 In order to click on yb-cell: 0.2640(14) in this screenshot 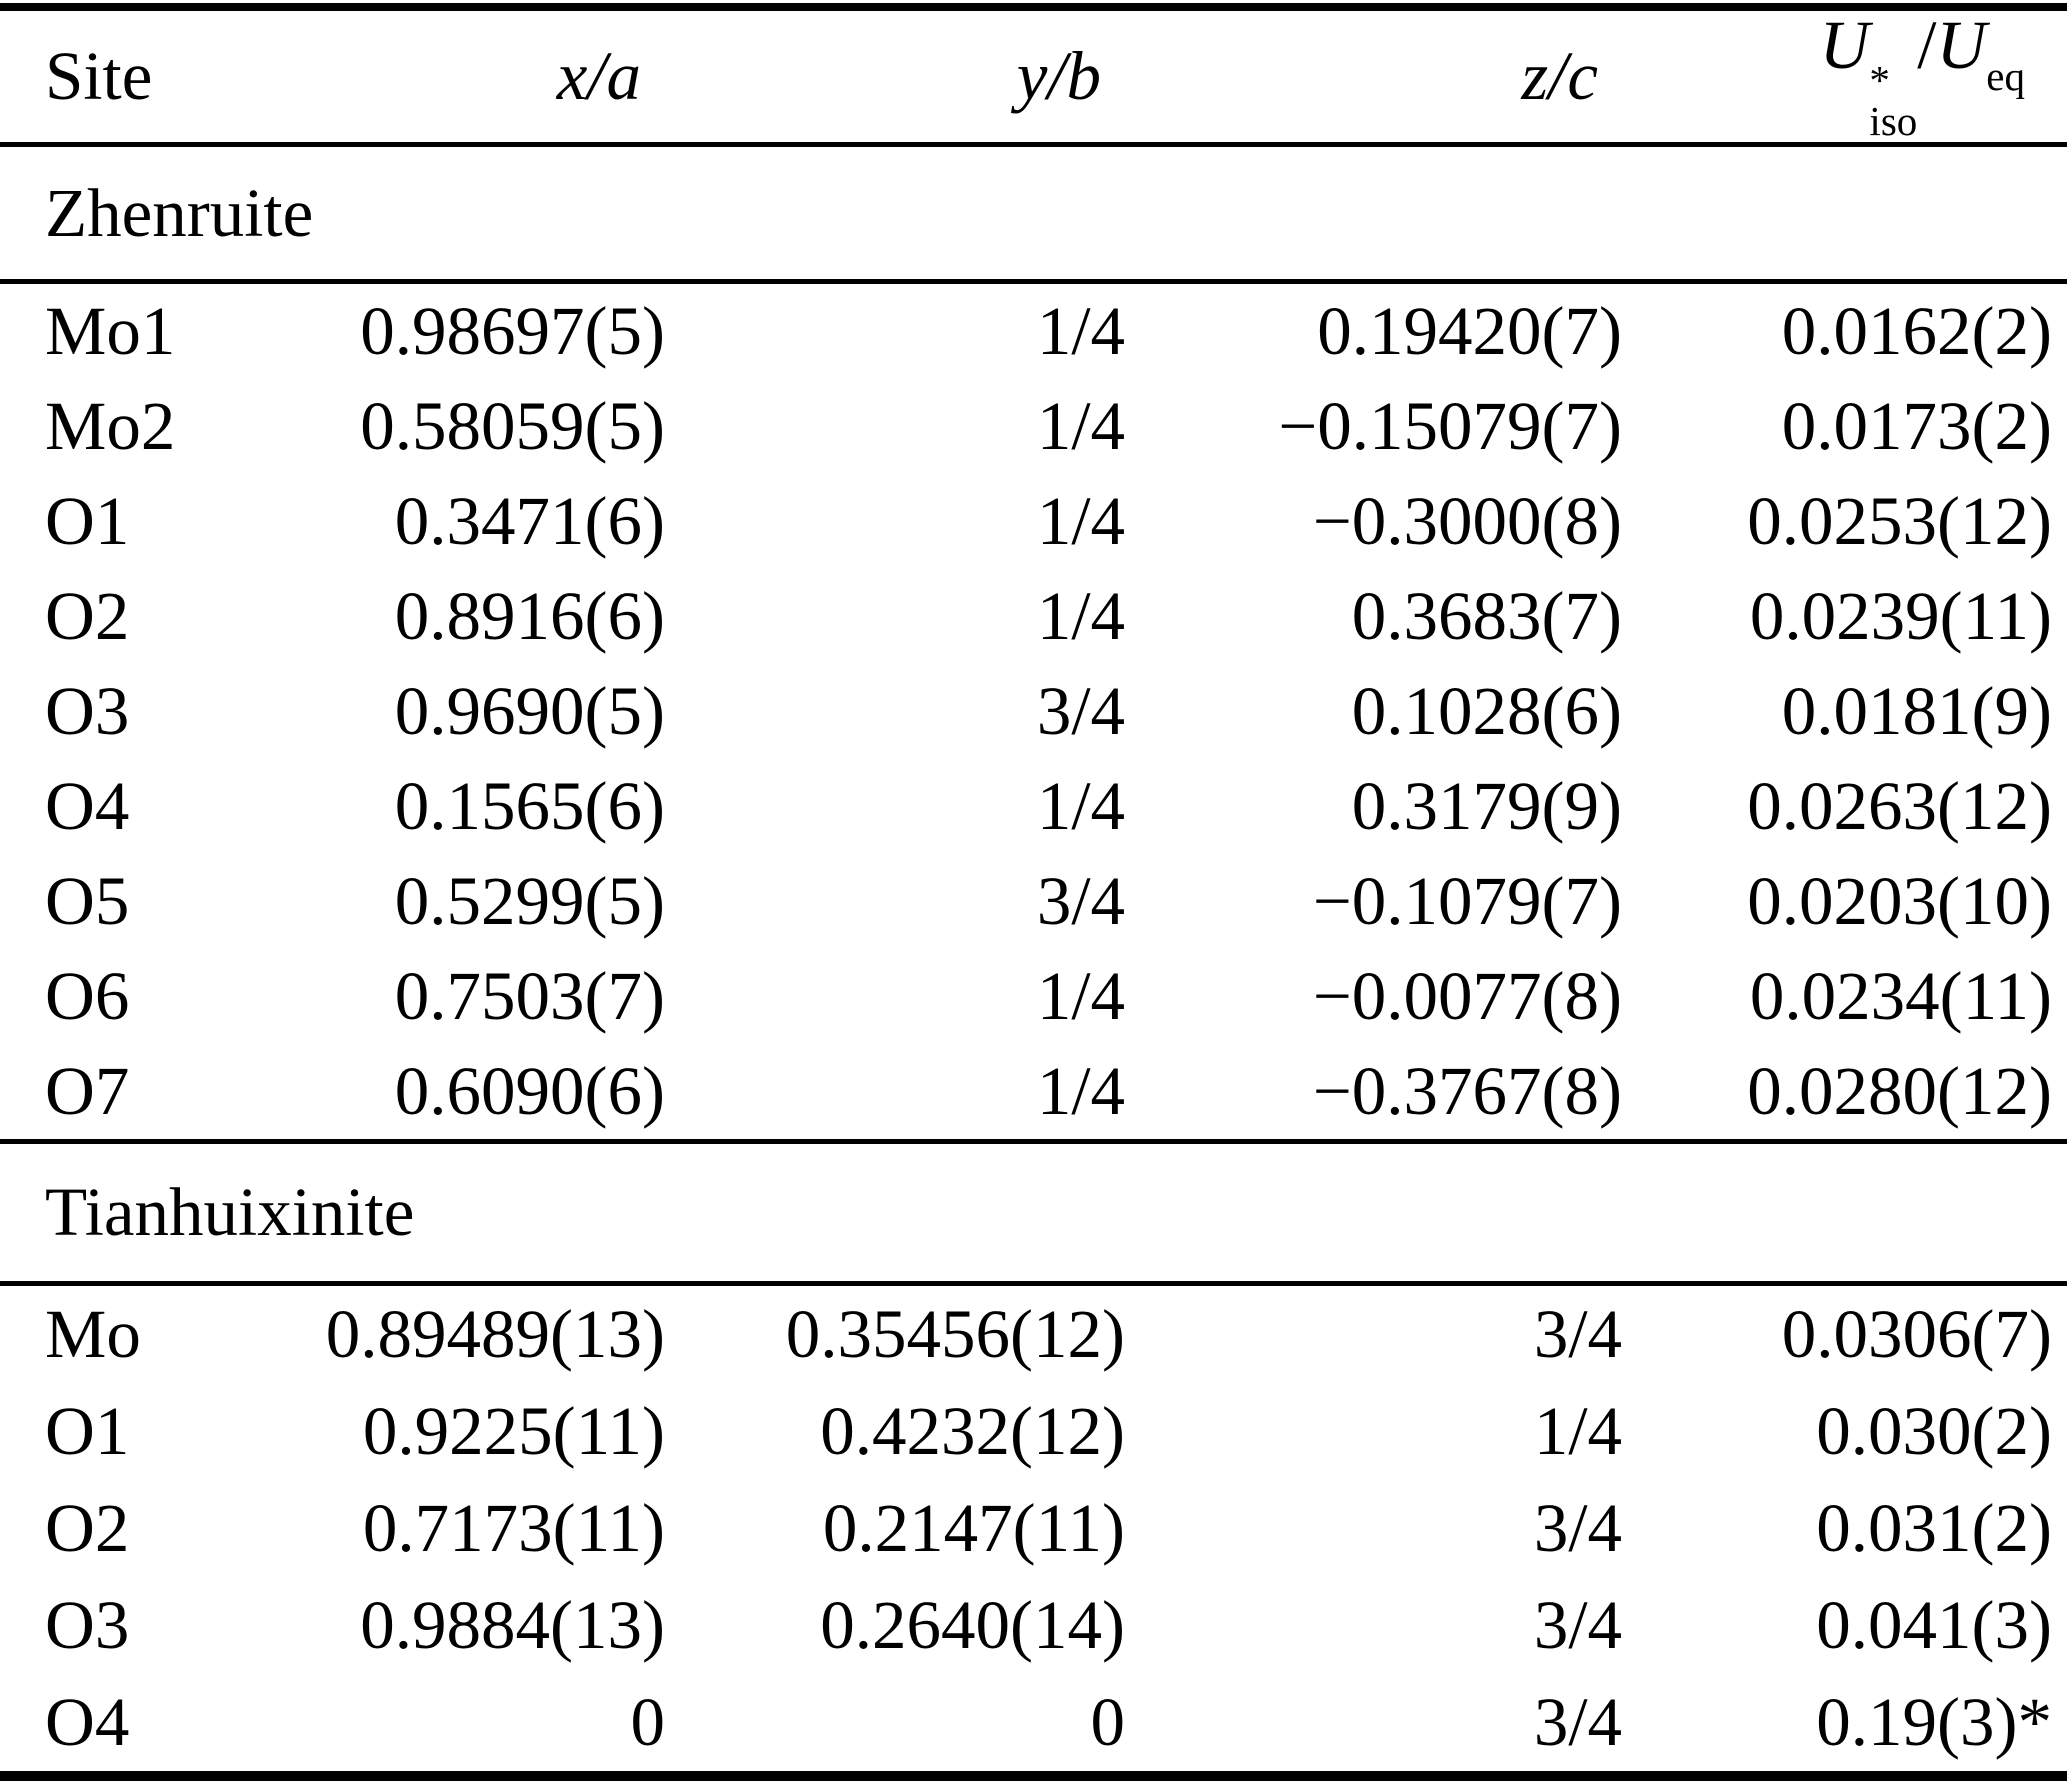, I will do `click(972, 1625)`.